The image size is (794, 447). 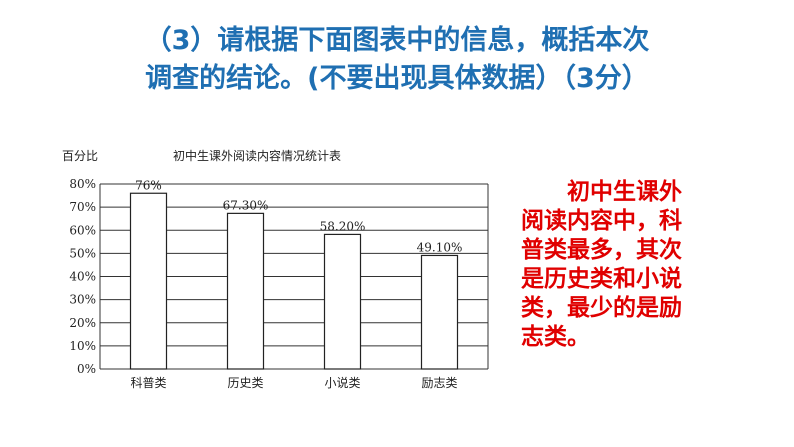 What do you see at coordinates (80, 156) in the screenshot?
I see `y-axis-label: 百分比` at bounding box center [80, 156].